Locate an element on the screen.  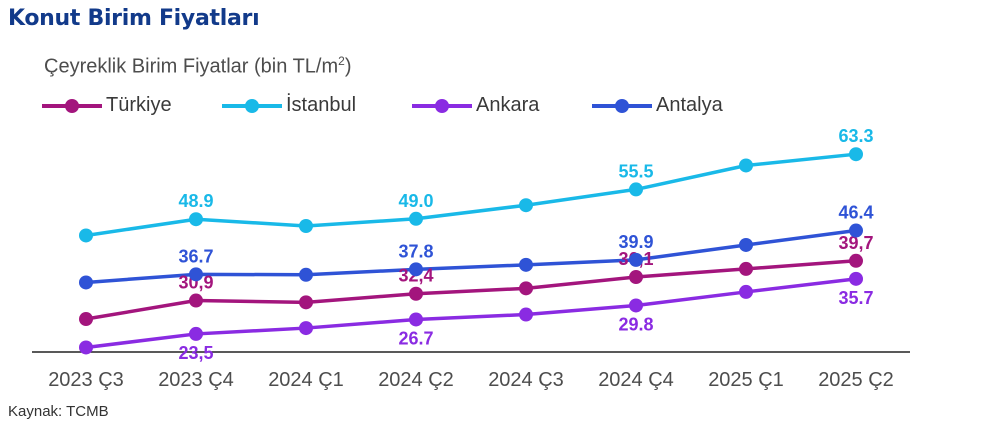
legend-label-istanbul: İstanbul is located at coordinates (321, 105).